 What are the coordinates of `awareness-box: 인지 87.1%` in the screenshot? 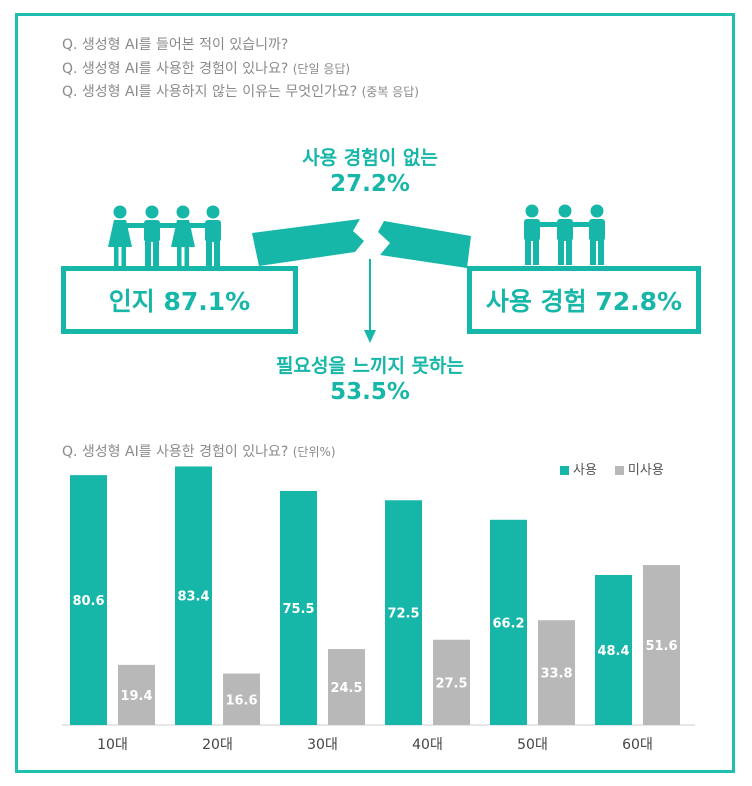 It's located at (179, 300).